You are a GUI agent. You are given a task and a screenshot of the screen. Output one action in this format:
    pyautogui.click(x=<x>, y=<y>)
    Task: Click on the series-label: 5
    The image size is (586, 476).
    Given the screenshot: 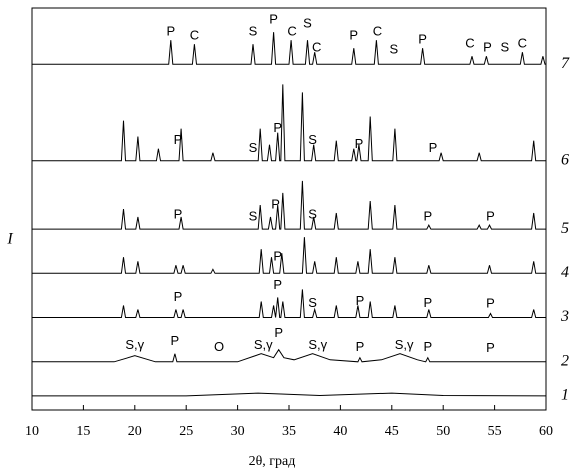 What is the action you would take?
    pyautogui.click(x=565, y=228)
    